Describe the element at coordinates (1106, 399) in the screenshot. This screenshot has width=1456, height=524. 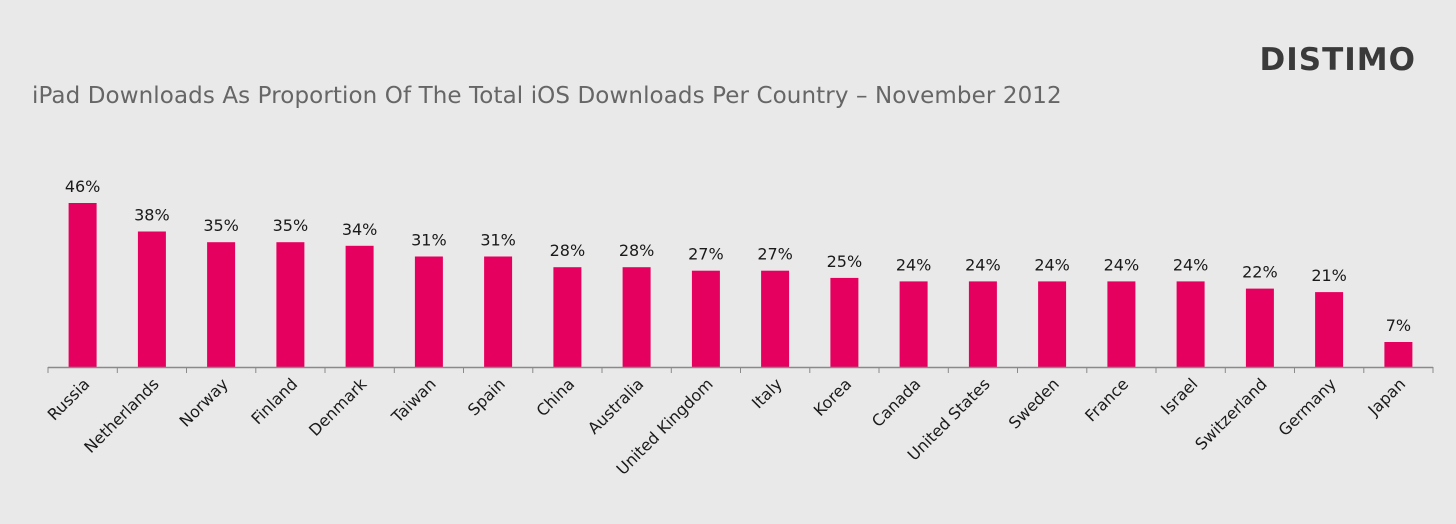
I see `category-label: France` at that location.